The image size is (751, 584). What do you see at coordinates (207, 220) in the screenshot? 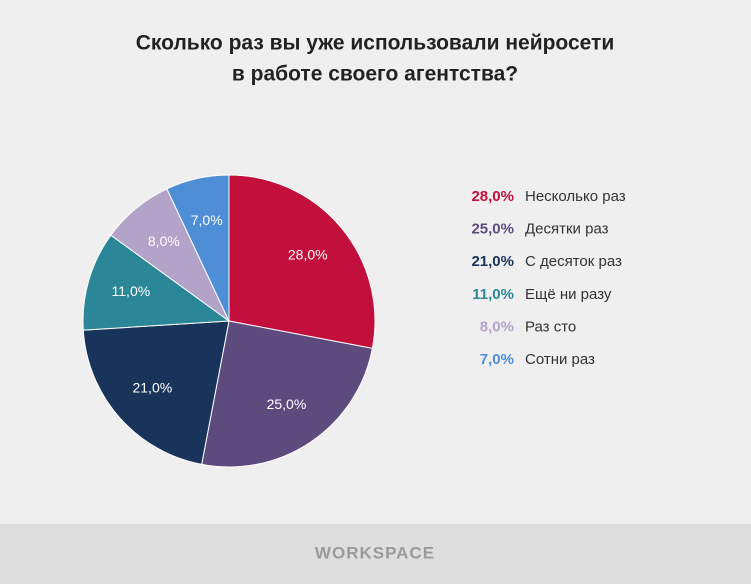
I see `slice-label: 7,0%` at bounding box center [207, 220].